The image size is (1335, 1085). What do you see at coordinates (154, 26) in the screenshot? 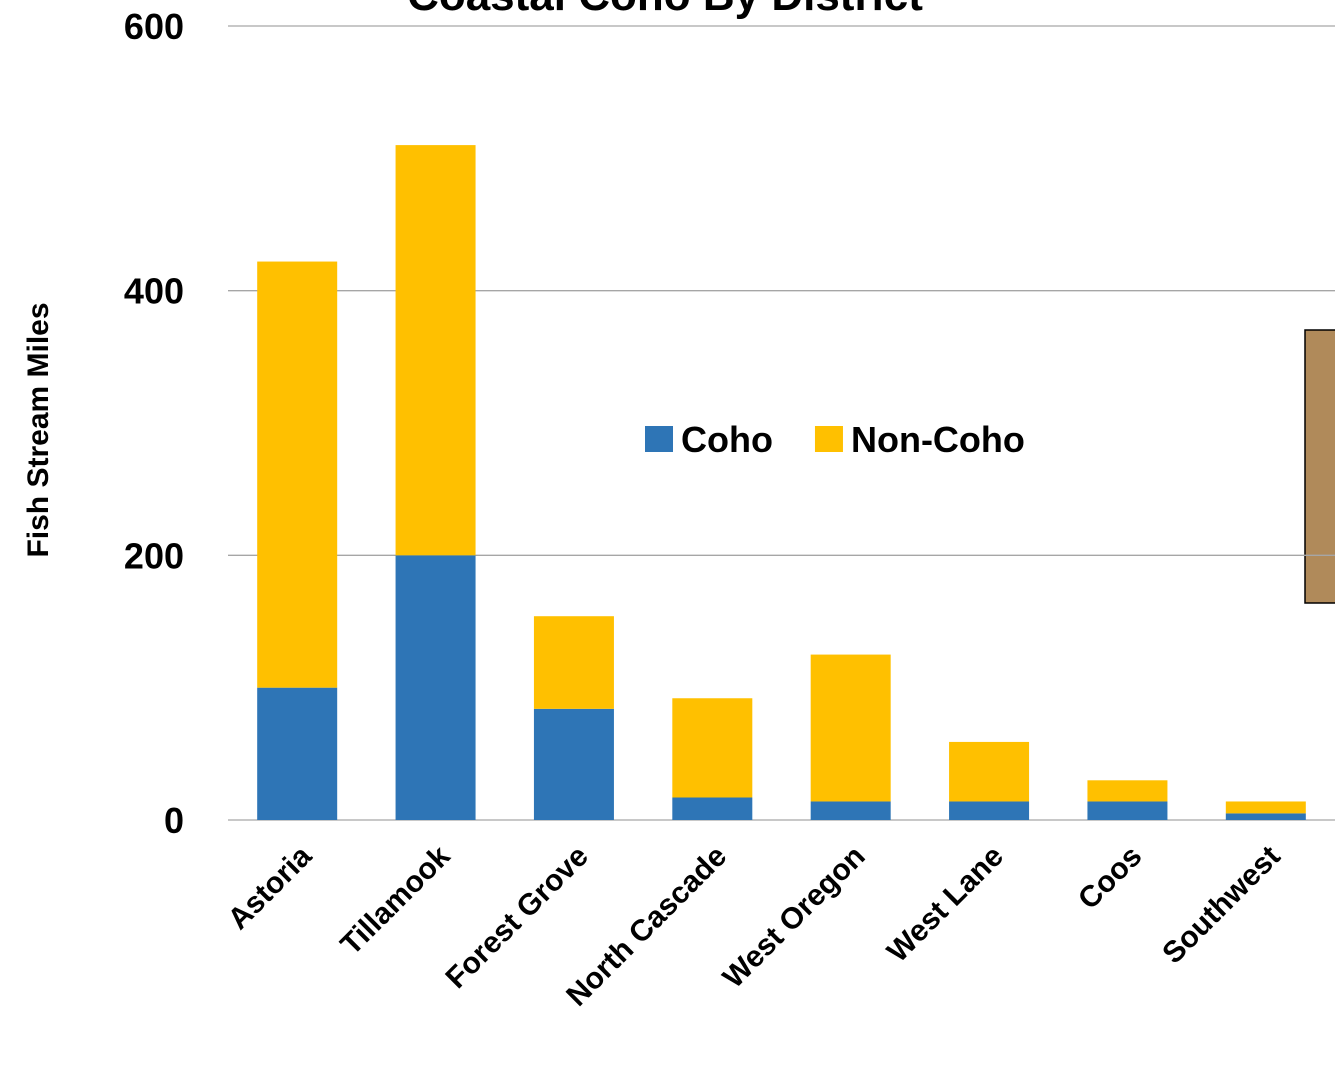
I see `y-tick-label: 600` at bounding box center [154, 26].